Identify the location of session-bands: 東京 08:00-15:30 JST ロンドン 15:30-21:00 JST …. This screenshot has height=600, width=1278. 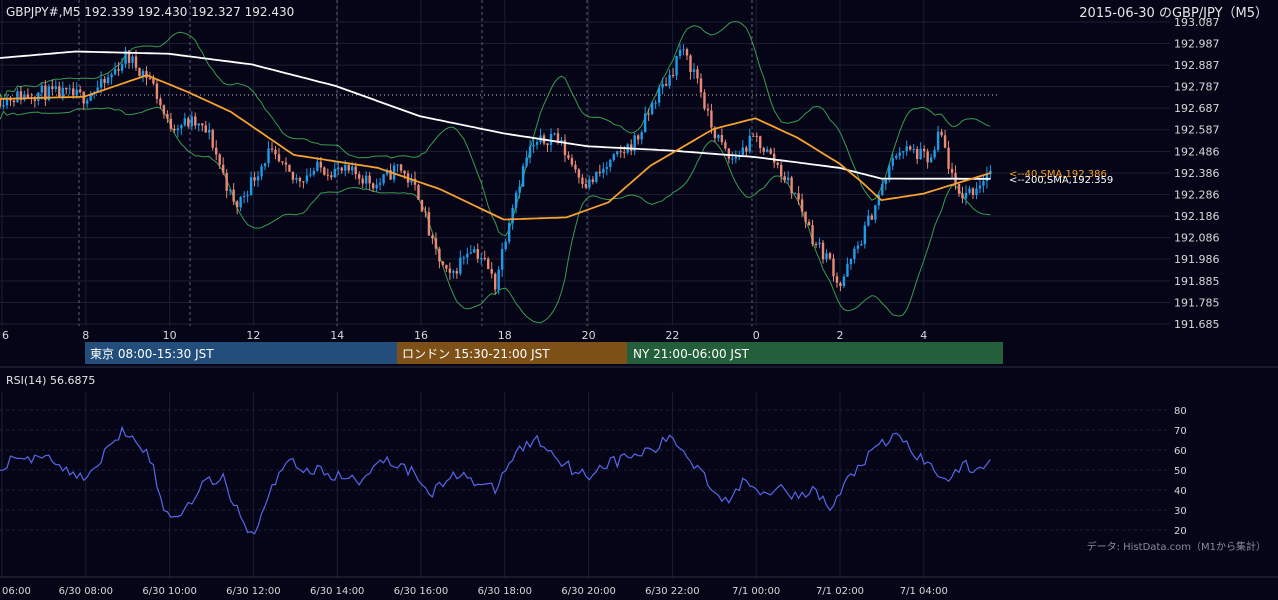
(544, 353).